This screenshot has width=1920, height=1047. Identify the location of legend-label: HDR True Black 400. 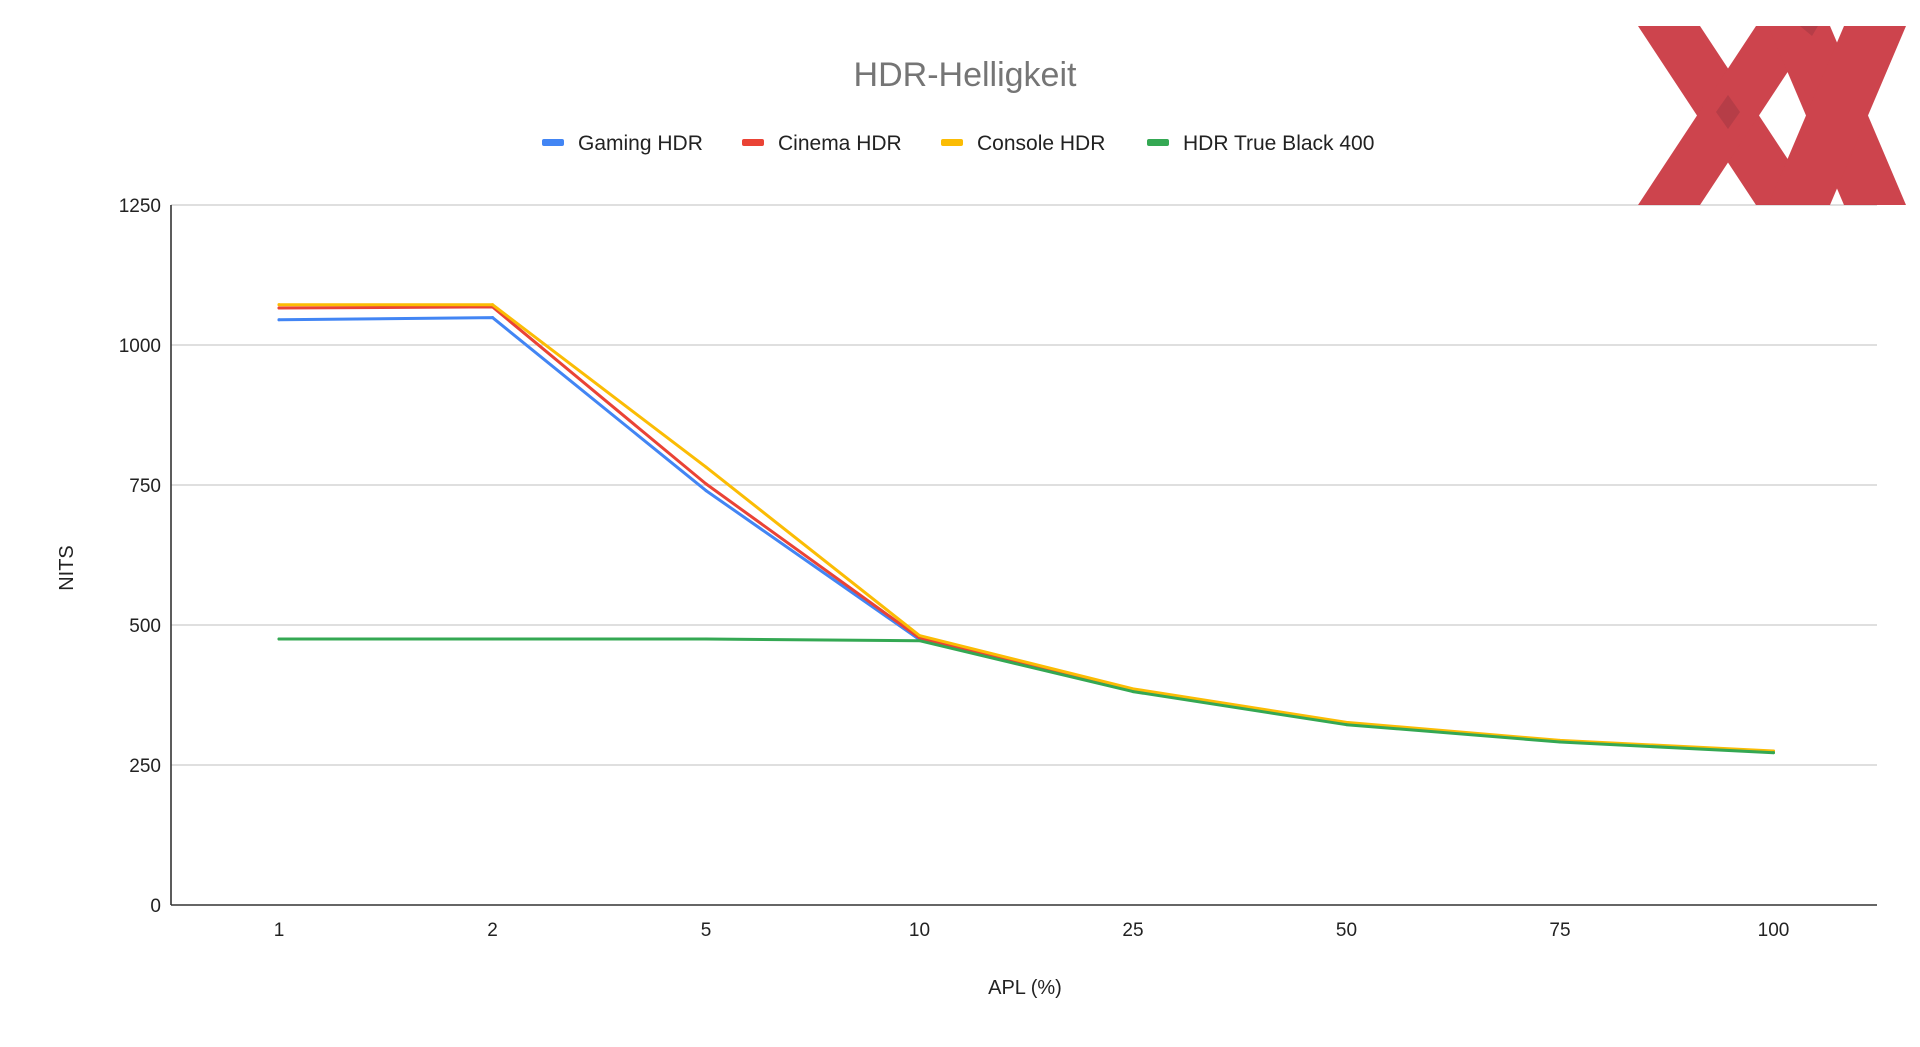
(1278, 143).